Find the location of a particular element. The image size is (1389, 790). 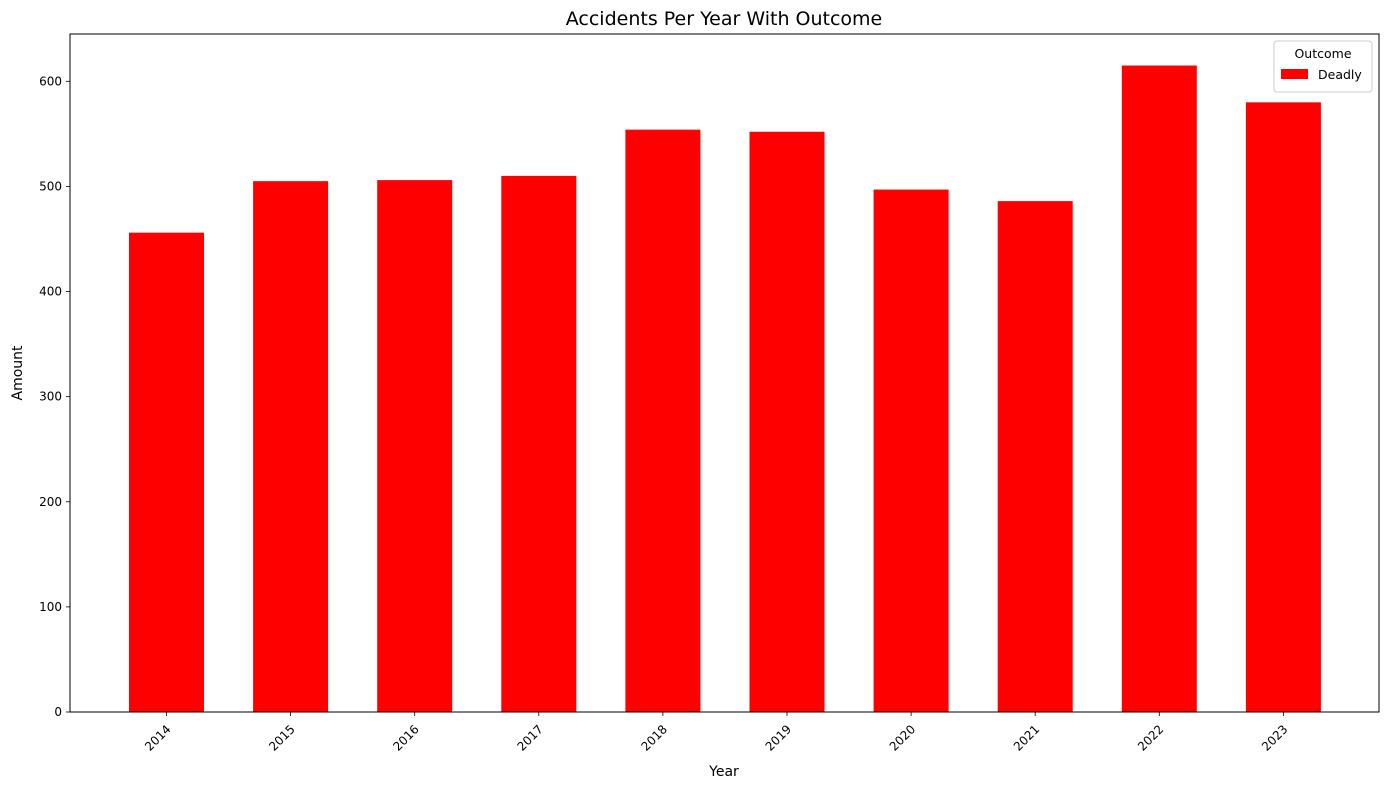

x-tick-label-2023: 2023 is located at coordinates (1274, 737).